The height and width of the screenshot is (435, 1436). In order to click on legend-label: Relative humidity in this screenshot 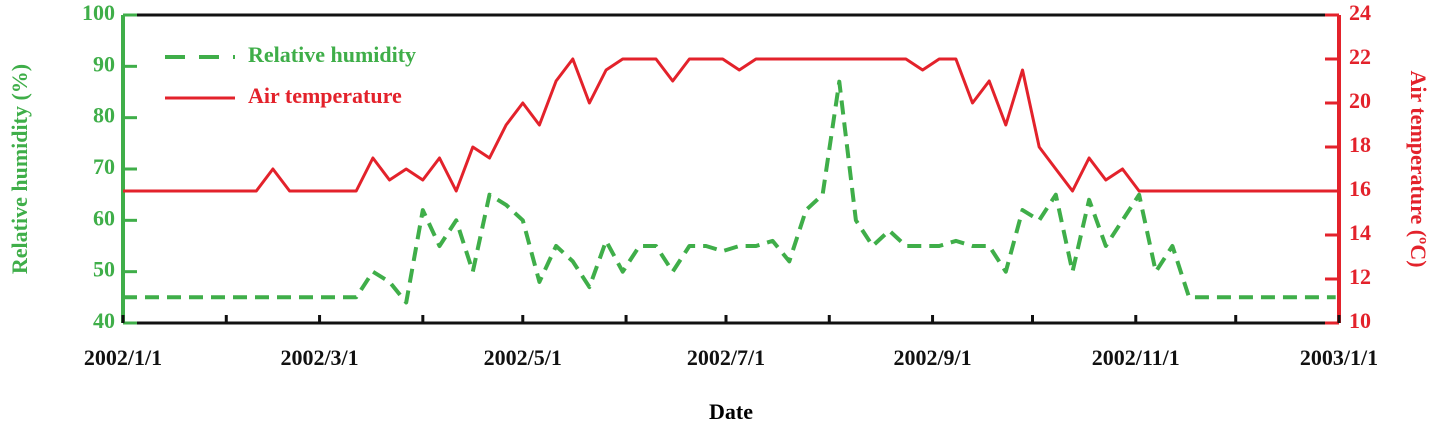, I will do `click(332, 54)`.